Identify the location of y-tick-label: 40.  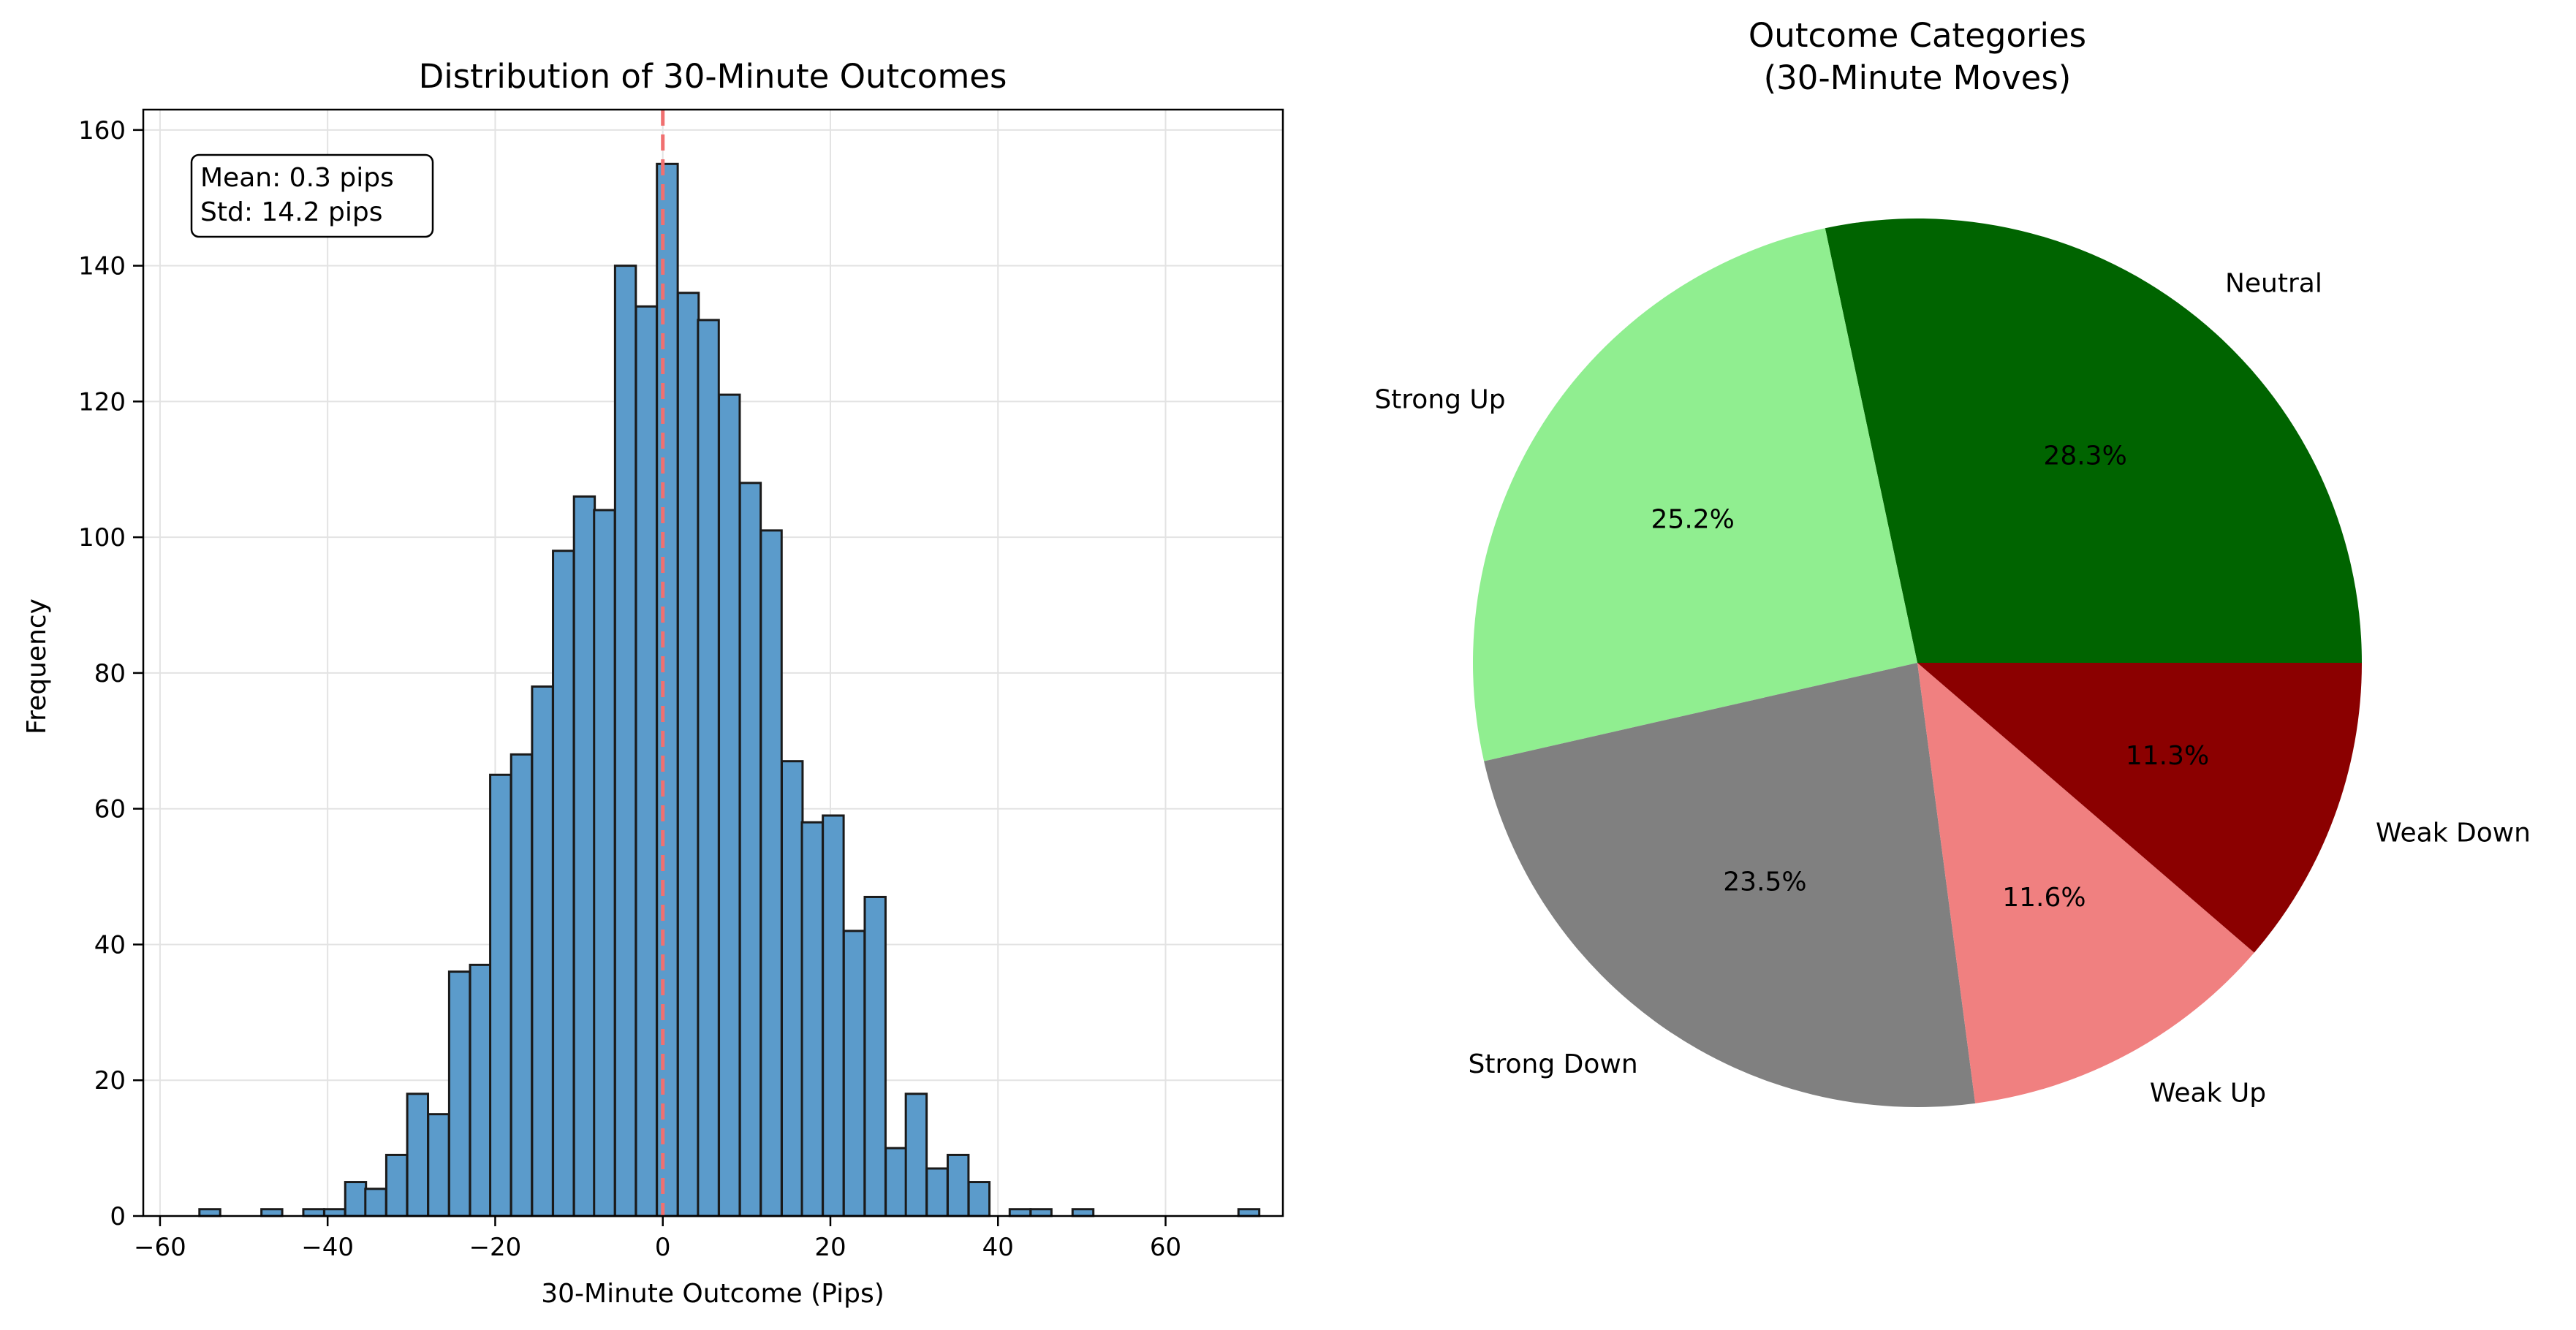
(110, 945).